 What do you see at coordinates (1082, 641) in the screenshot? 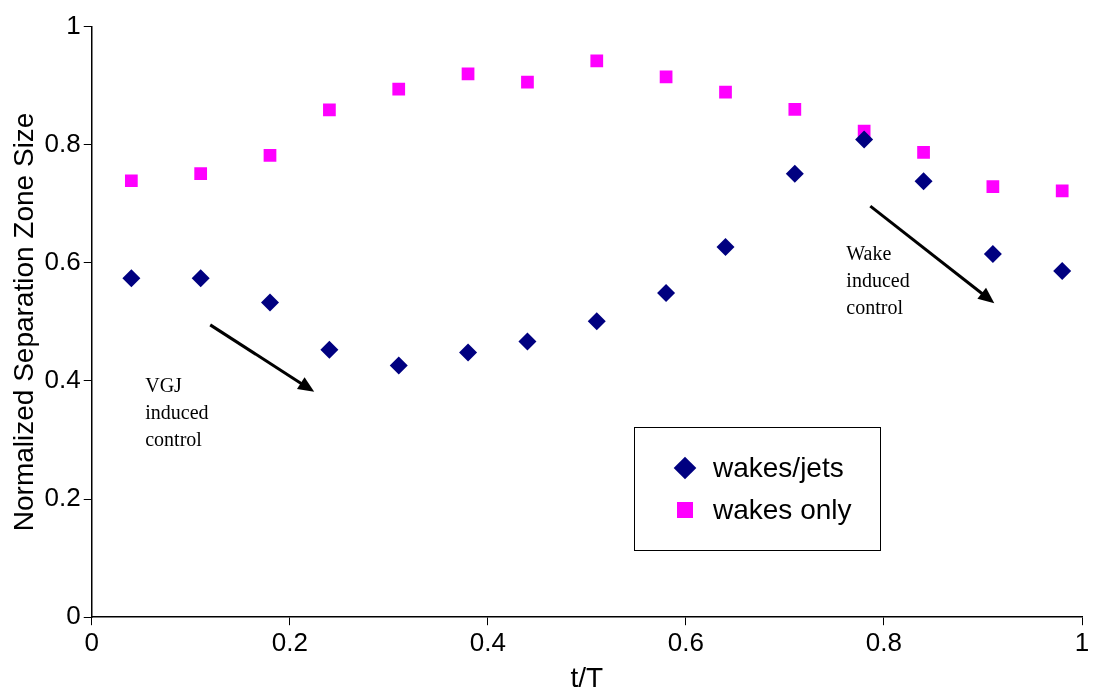
I see `x-tick-label: 1` at bounding box center [1082, 641].